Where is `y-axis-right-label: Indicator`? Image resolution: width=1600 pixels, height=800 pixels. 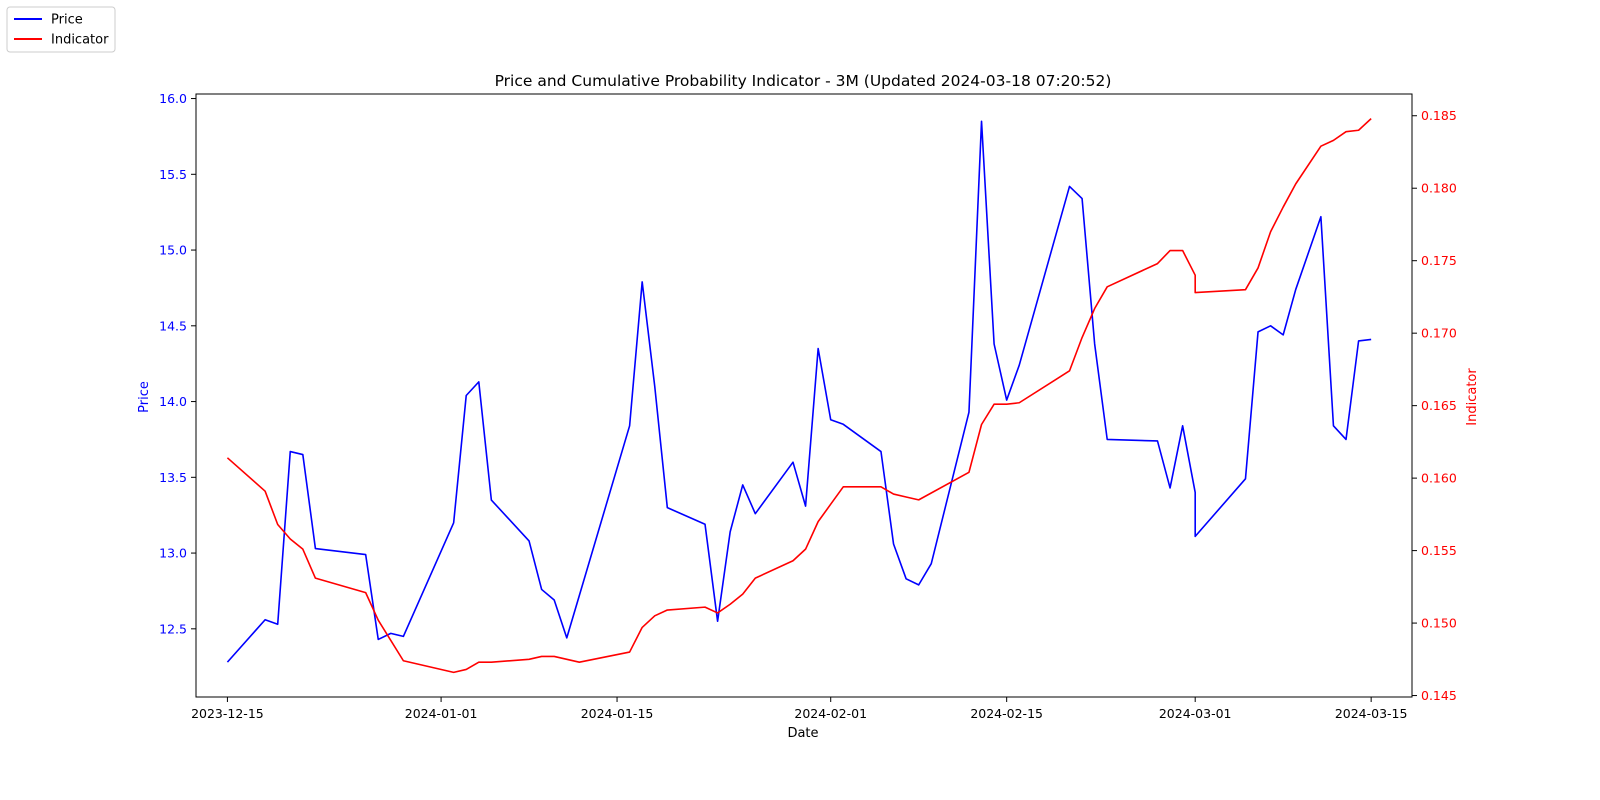
y-axis-right-label: Indicator is located at coordinates (1472, 397).